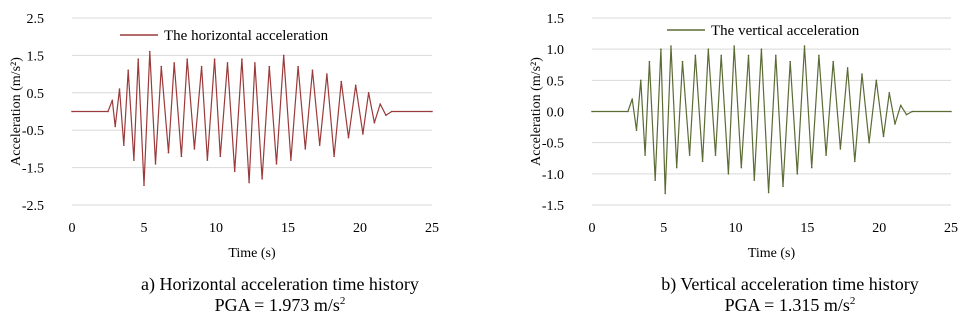  Describe the element at coordinates (951, 228) in the screenshot. I see `chart2-x-tick-label: 25` at that location.